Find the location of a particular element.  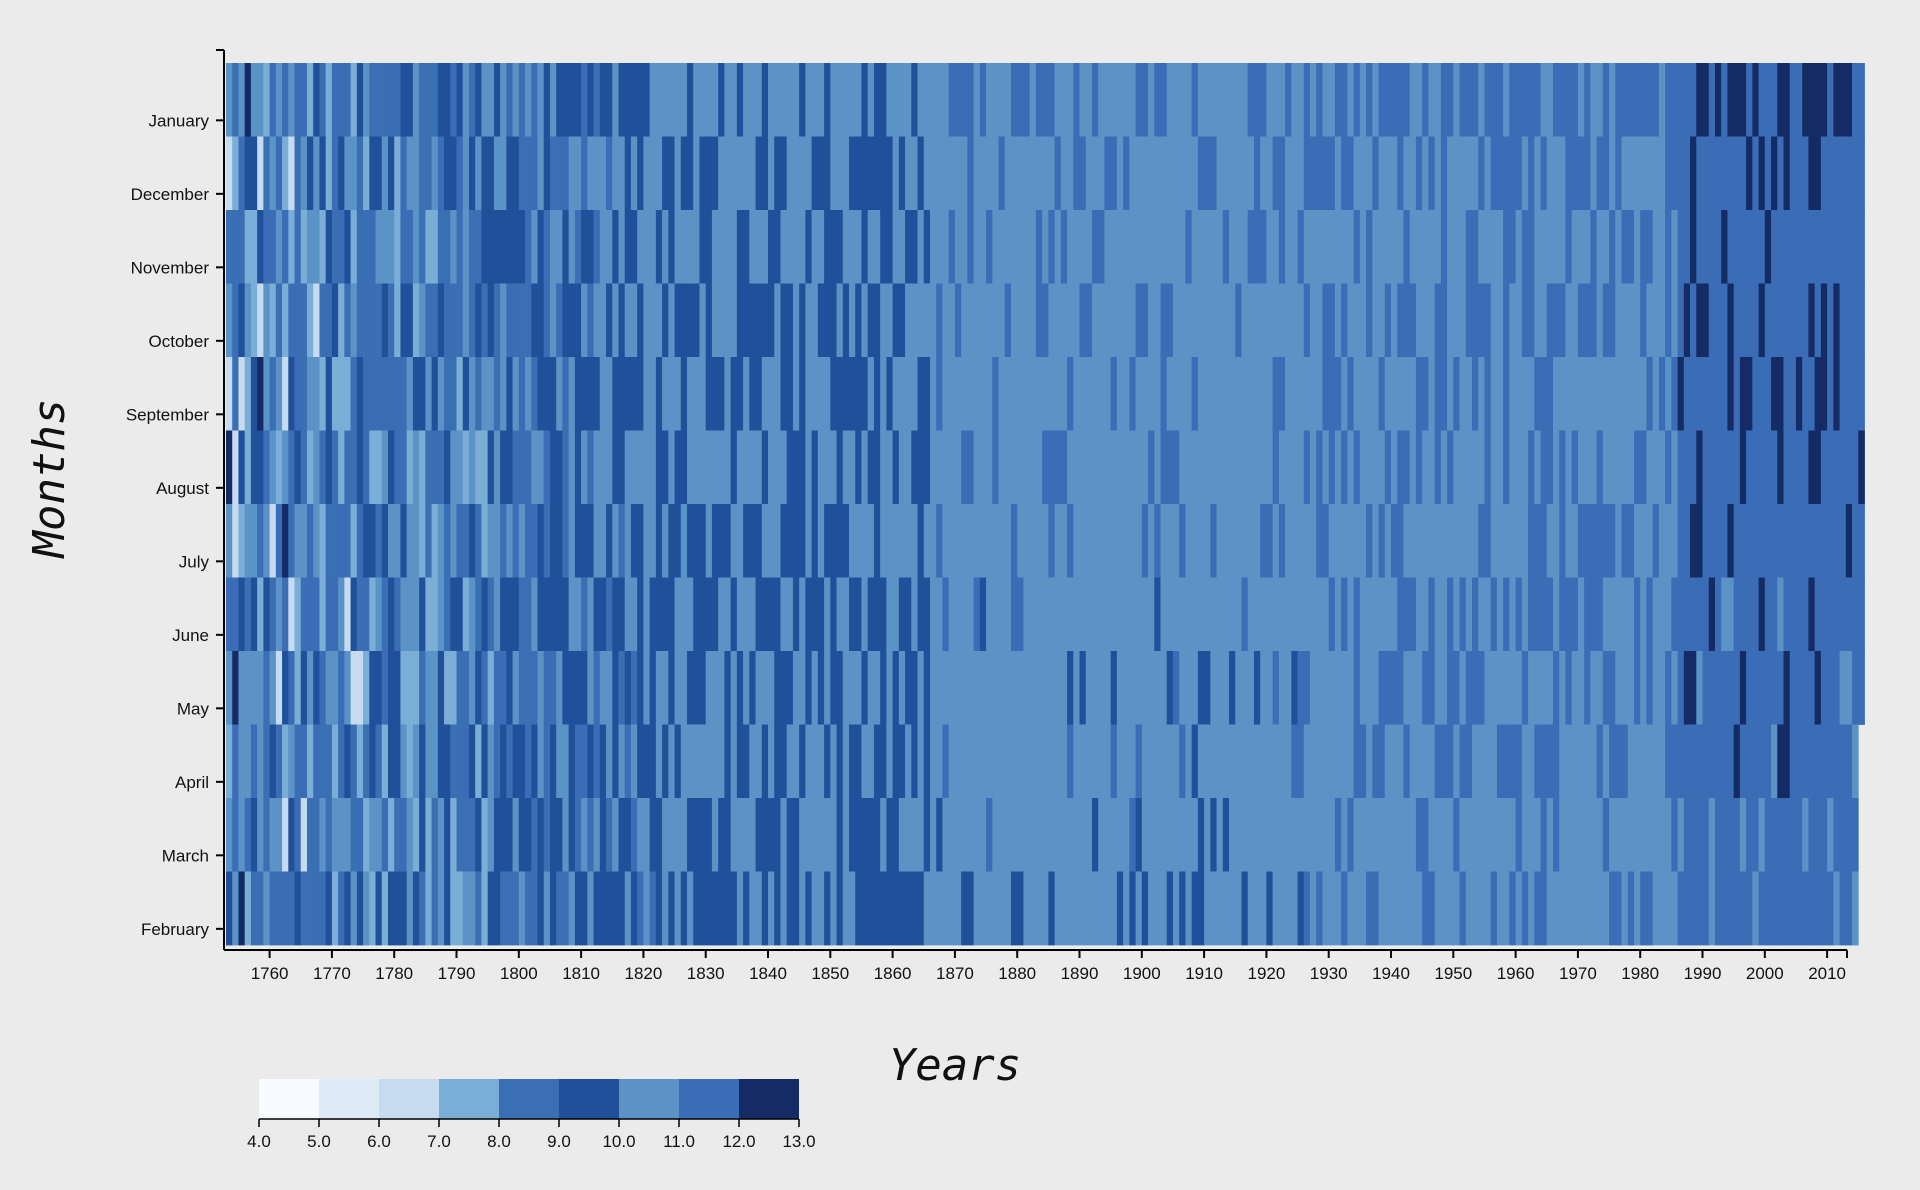

x-tick-label: 1950 is located at coordinates (1453, 973).